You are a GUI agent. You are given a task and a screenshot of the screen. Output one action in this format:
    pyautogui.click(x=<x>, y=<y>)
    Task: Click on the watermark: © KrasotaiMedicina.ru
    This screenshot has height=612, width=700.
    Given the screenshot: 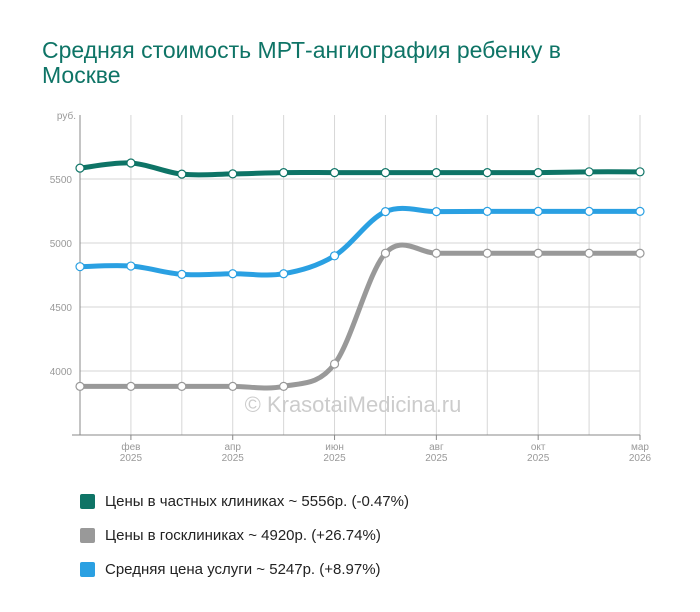 What is the action you would take?
    pyautogui.click(x=353, y=404)
    